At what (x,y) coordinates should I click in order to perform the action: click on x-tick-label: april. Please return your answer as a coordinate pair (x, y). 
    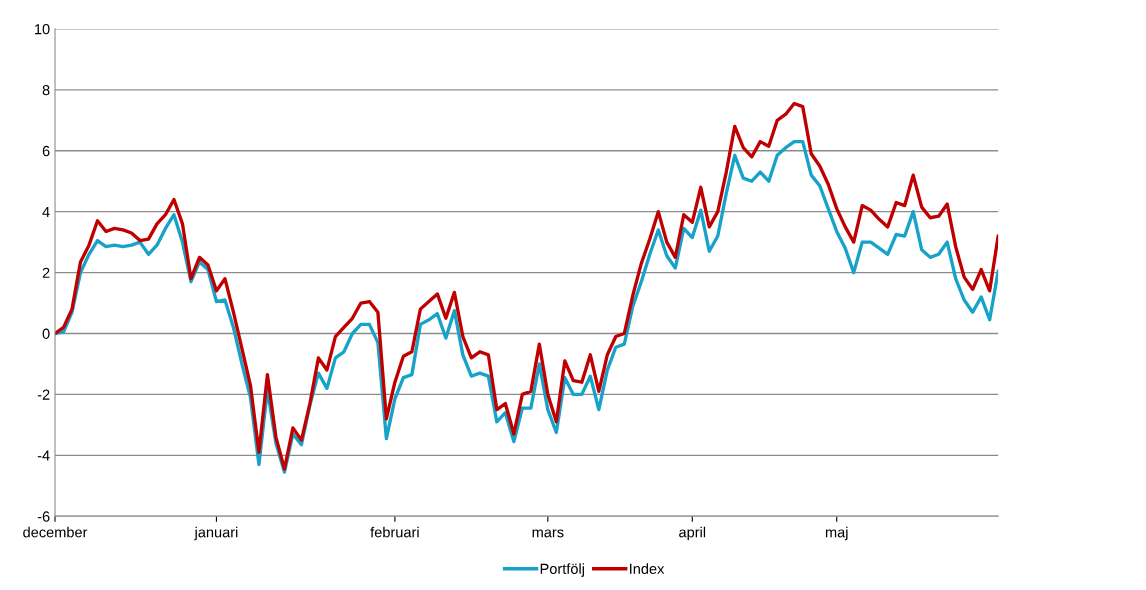
    Looking at the image, I should click on (692, 533).